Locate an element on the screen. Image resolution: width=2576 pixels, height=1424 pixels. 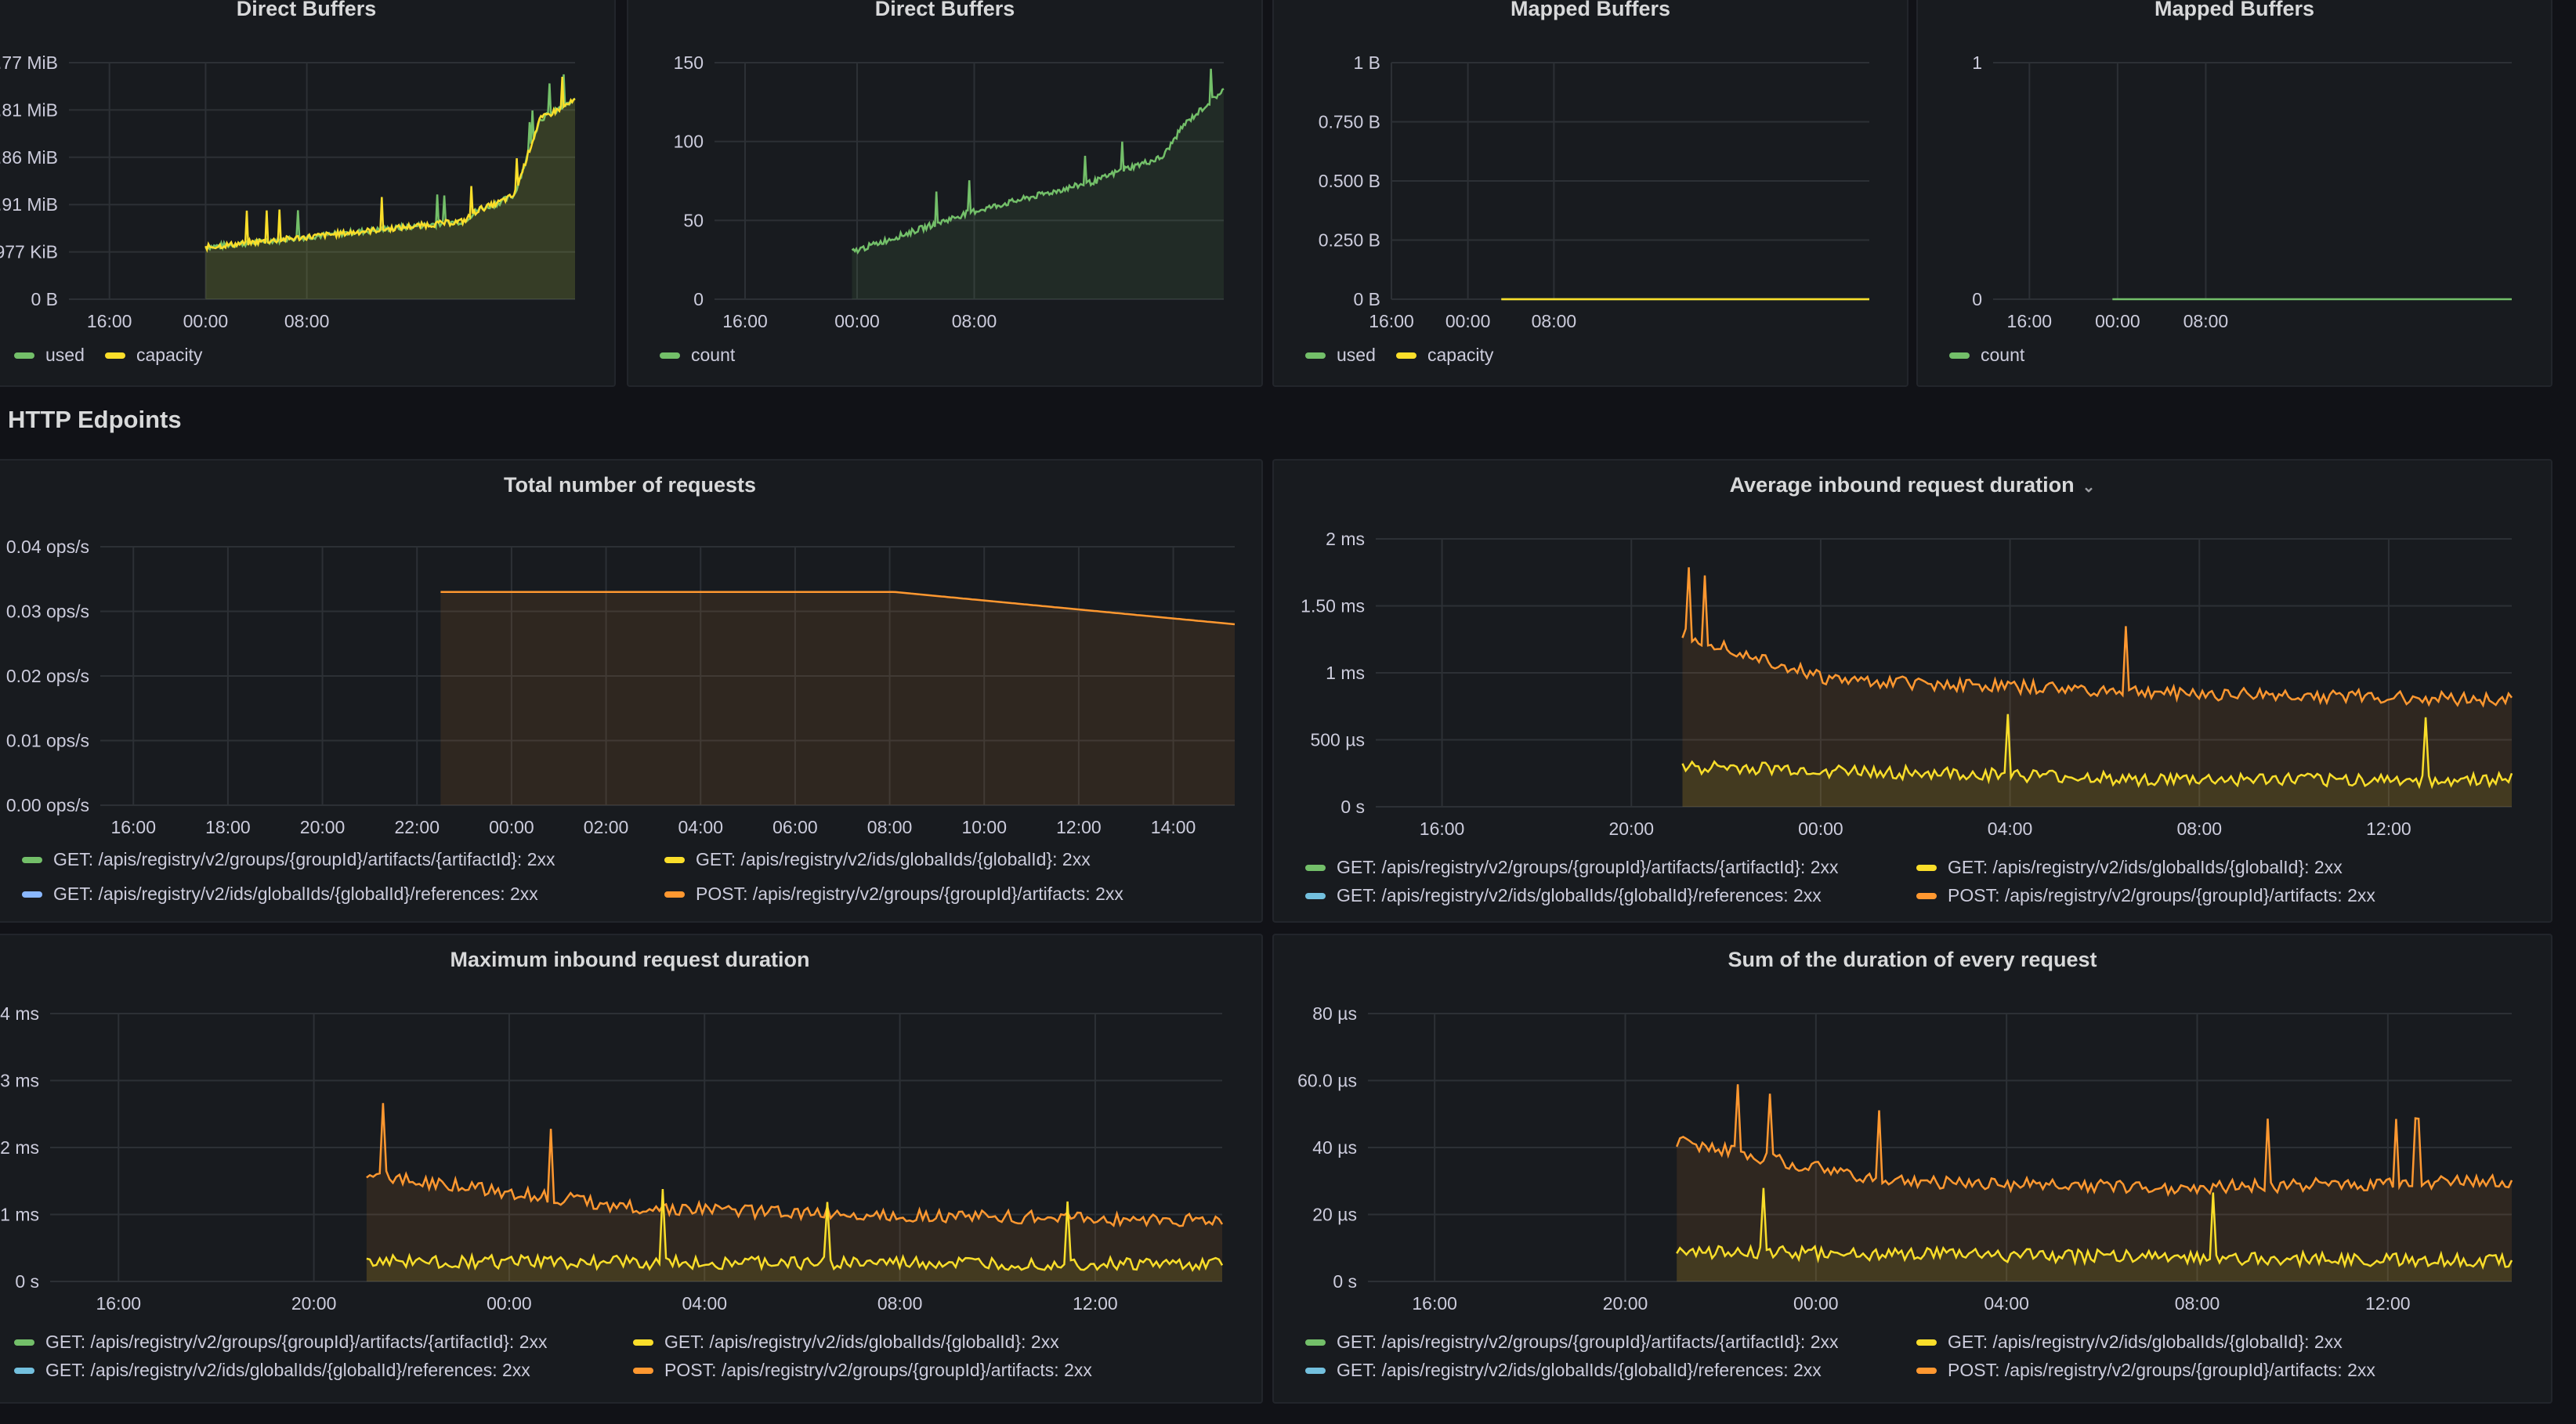
x-tick-label: 04:00 is located at coordinates (700, 827).